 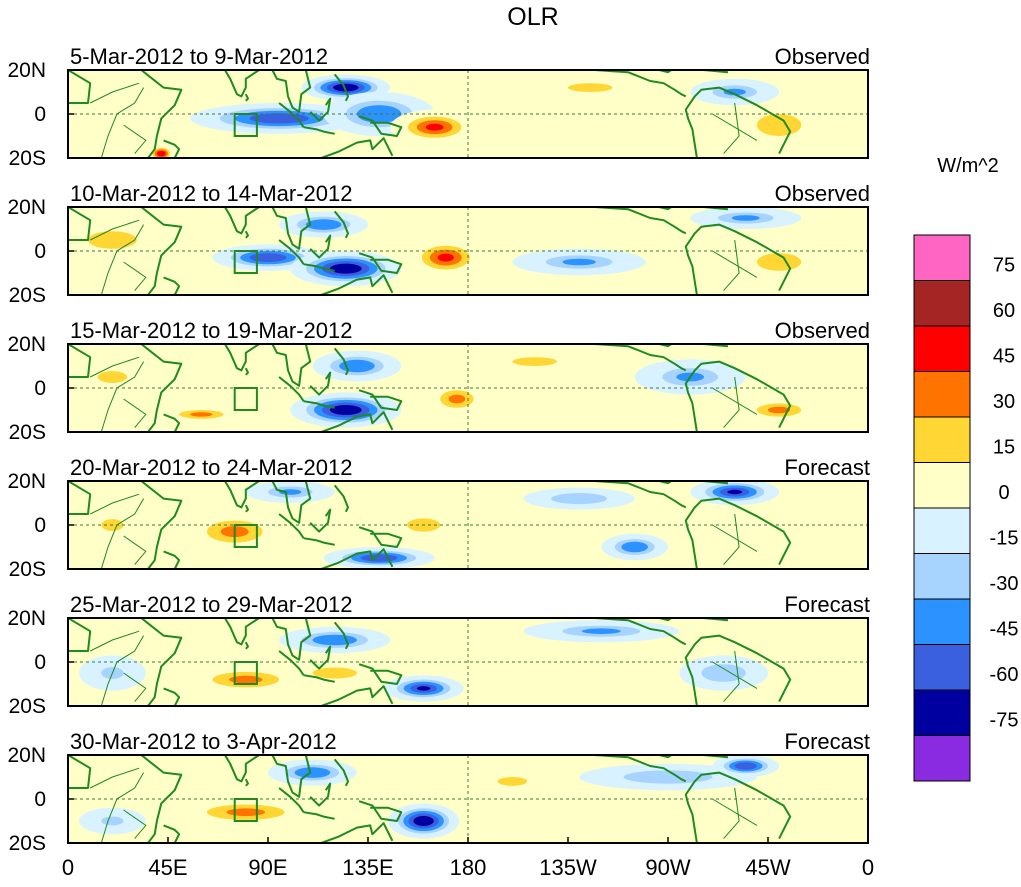 What do you see at coordinates (1004, 266) in the screenshot?
I see `colorbar-label: 75` at bounding box center [1004, 266].